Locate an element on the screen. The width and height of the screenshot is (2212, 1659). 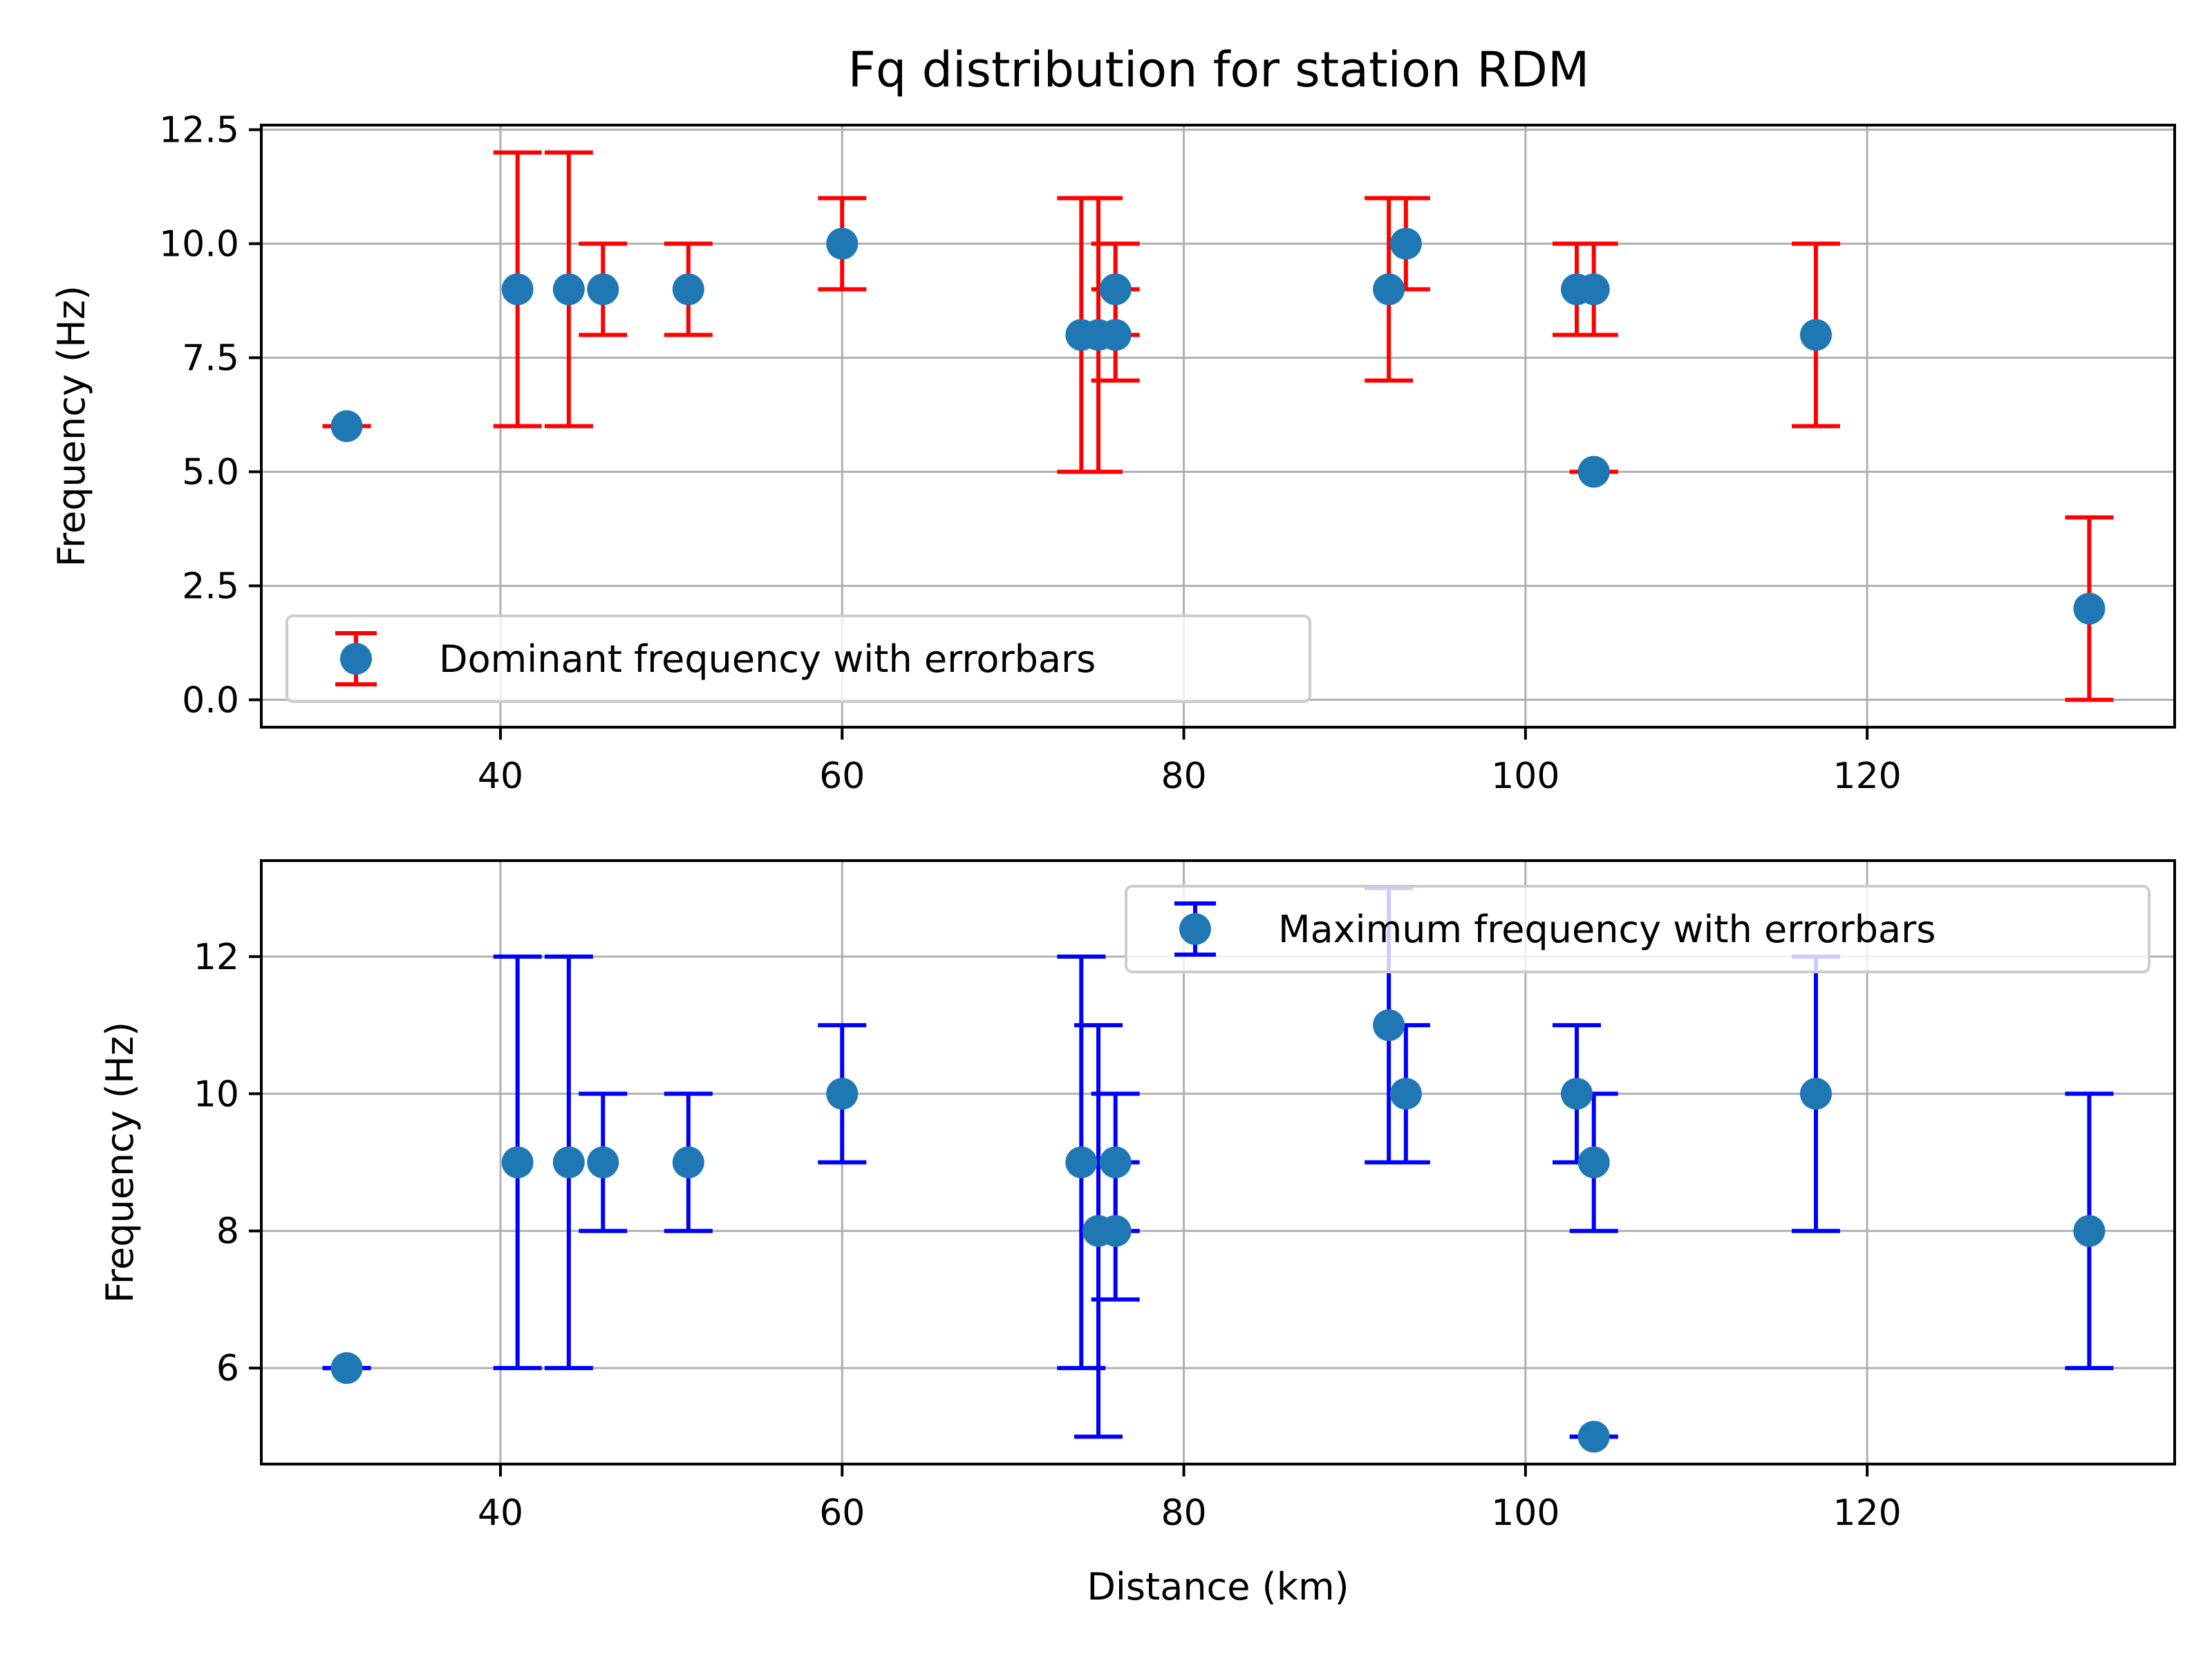
subplot-dominant-xtick-label: 60 is located at coordinates (842, 777).